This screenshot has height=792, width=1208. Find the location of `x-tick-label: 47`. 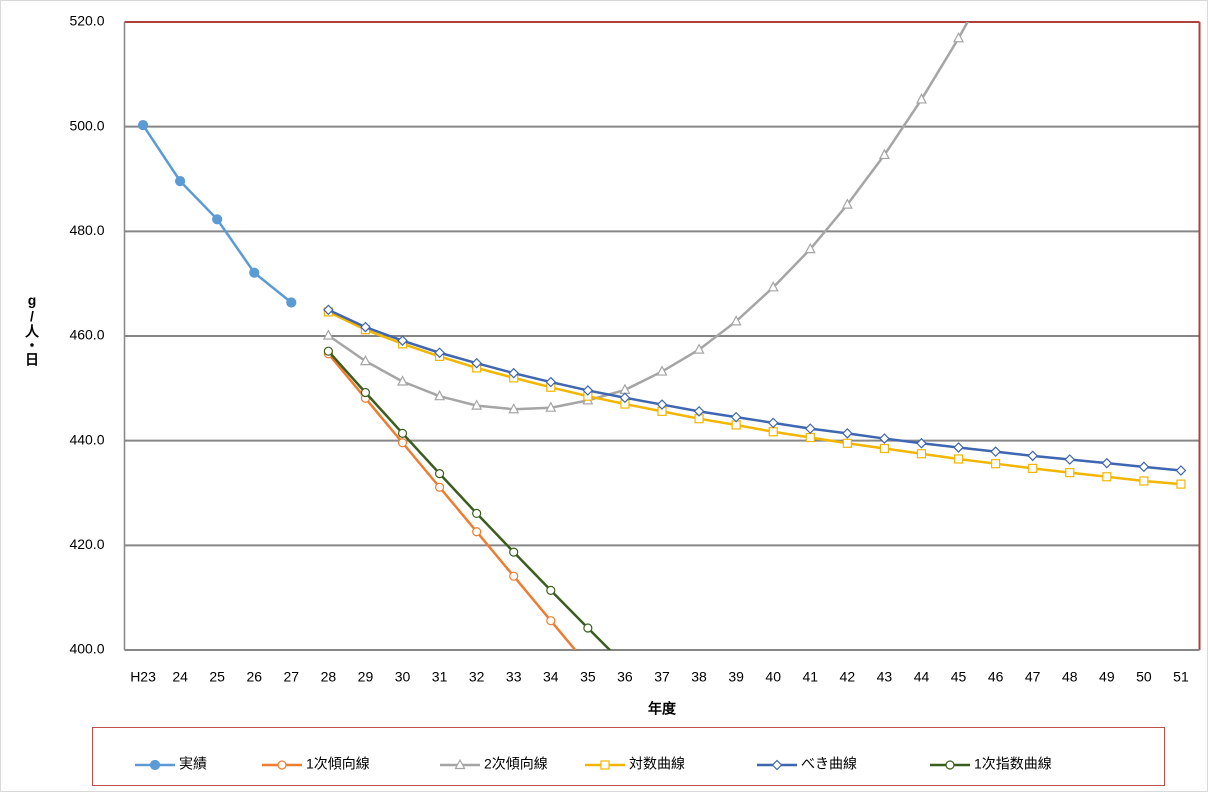

x-tick-label: 47 is located at coordinates (1033, 677).